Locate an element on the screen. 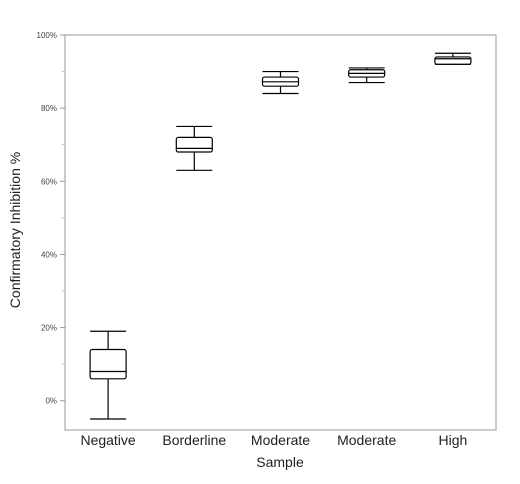  x-tick-label: Borderline is located at coordinates (194, 440).